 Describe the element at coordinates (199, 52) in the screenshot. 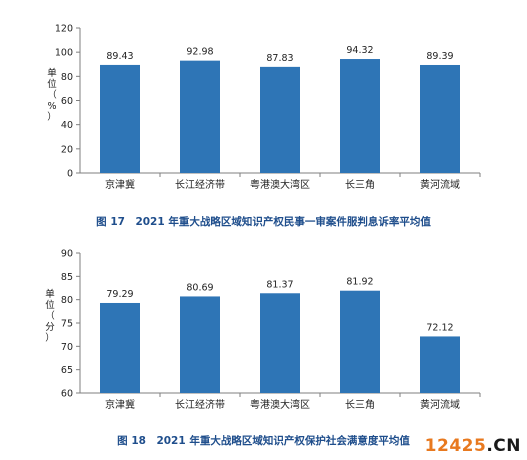

I see `bar-value-label: 92.98` at that location.